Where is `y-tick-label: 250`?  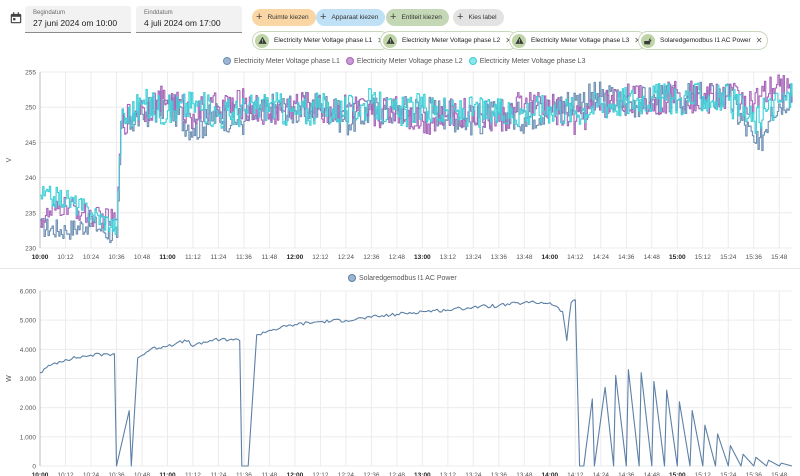
y-tick-label: 250 is located at coordinates (30, 108).